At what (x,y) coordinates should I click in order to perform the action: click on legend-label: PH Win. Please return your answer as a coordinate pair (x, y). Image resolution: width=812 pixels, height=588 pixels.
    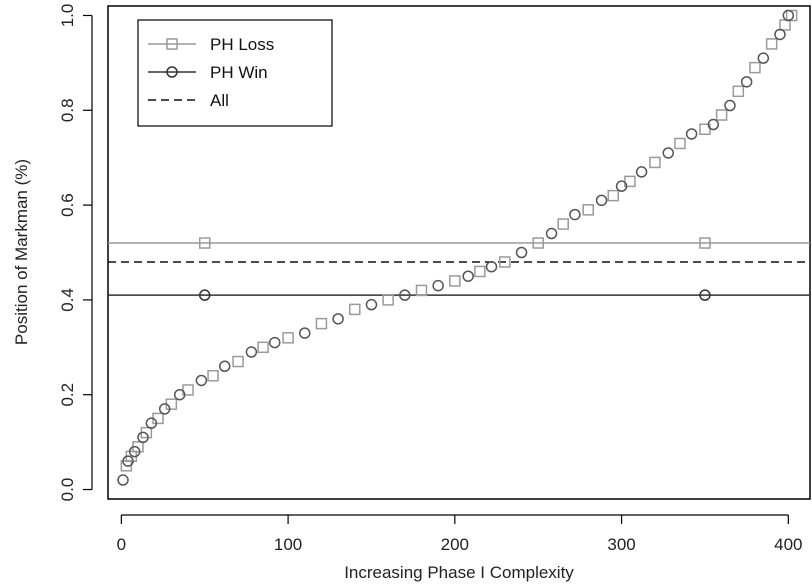
    Looking at the image, I should click on (239, 72).